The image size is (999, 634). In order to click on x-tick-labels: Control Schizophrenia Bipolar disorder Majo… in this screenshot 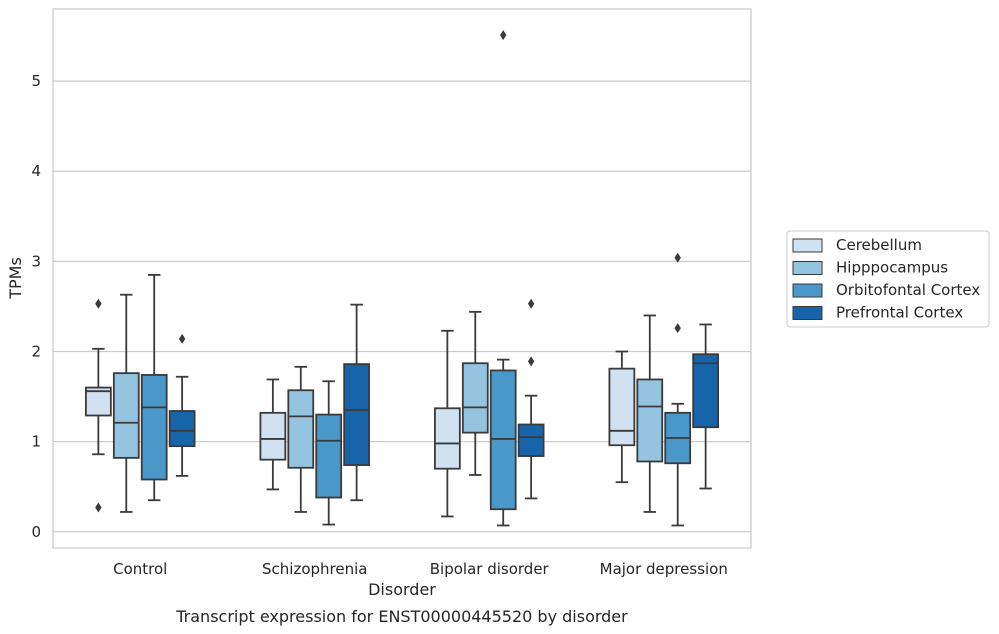, I will do `click(420, 569)`.